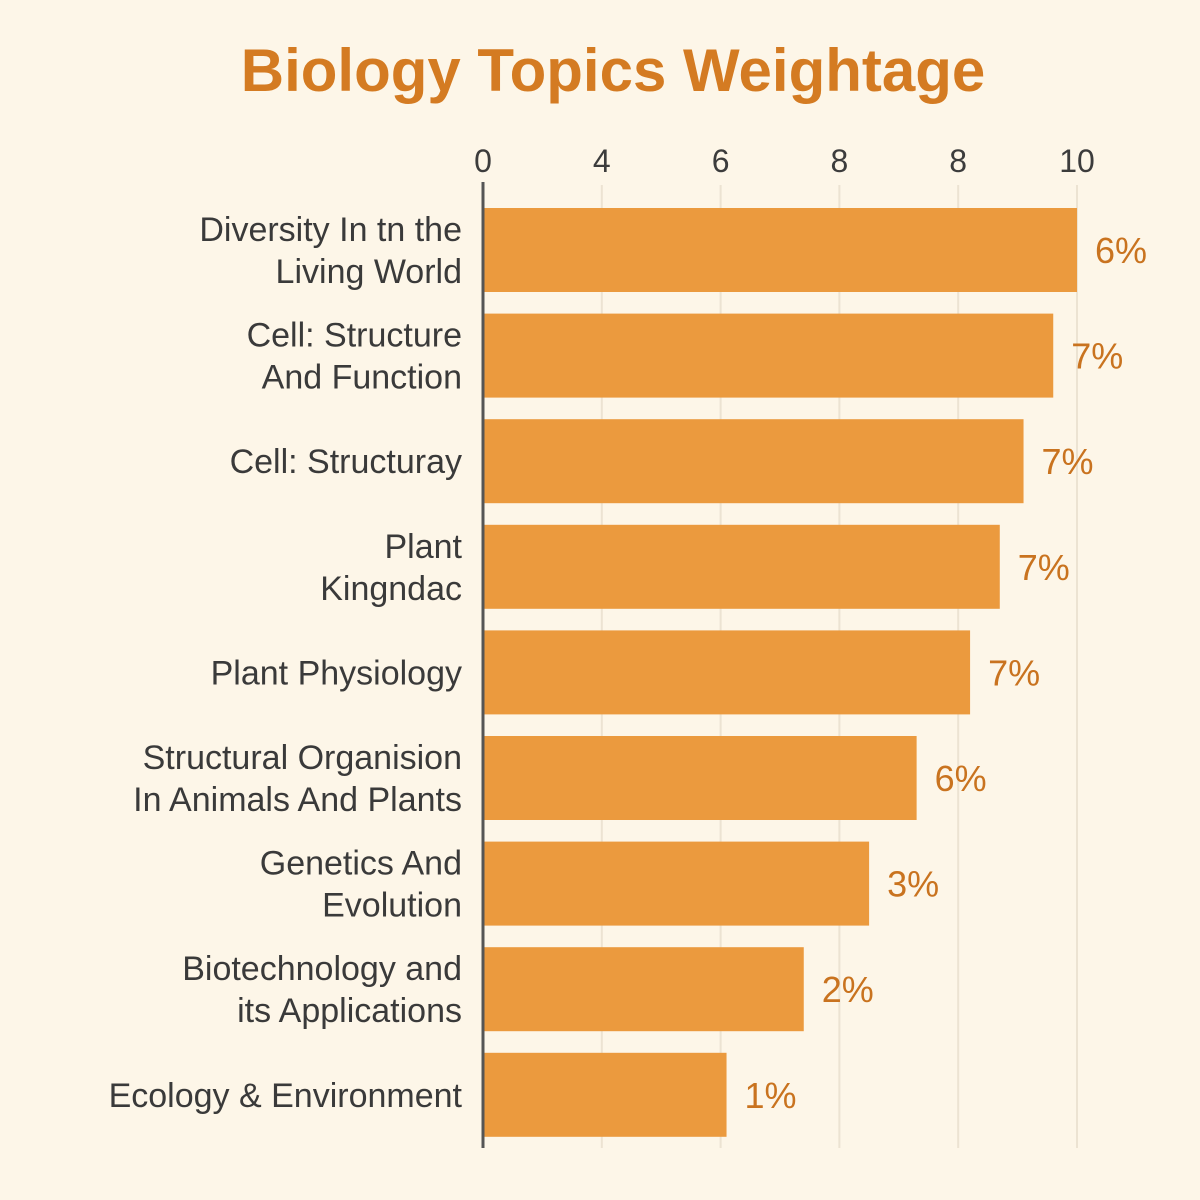  I want to click on category-label: its Applications, so click(349, 1011).